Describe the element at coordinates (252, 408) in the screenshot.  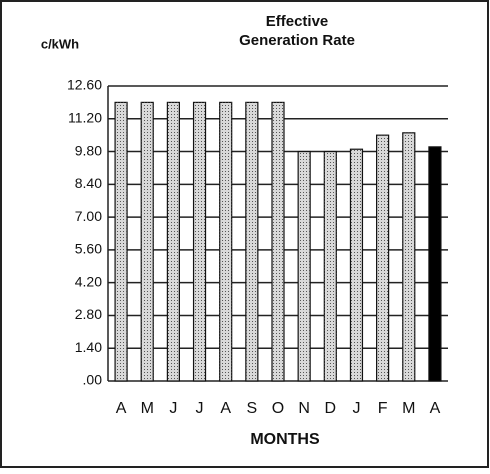
I see `x-tick-label: S` at that location.